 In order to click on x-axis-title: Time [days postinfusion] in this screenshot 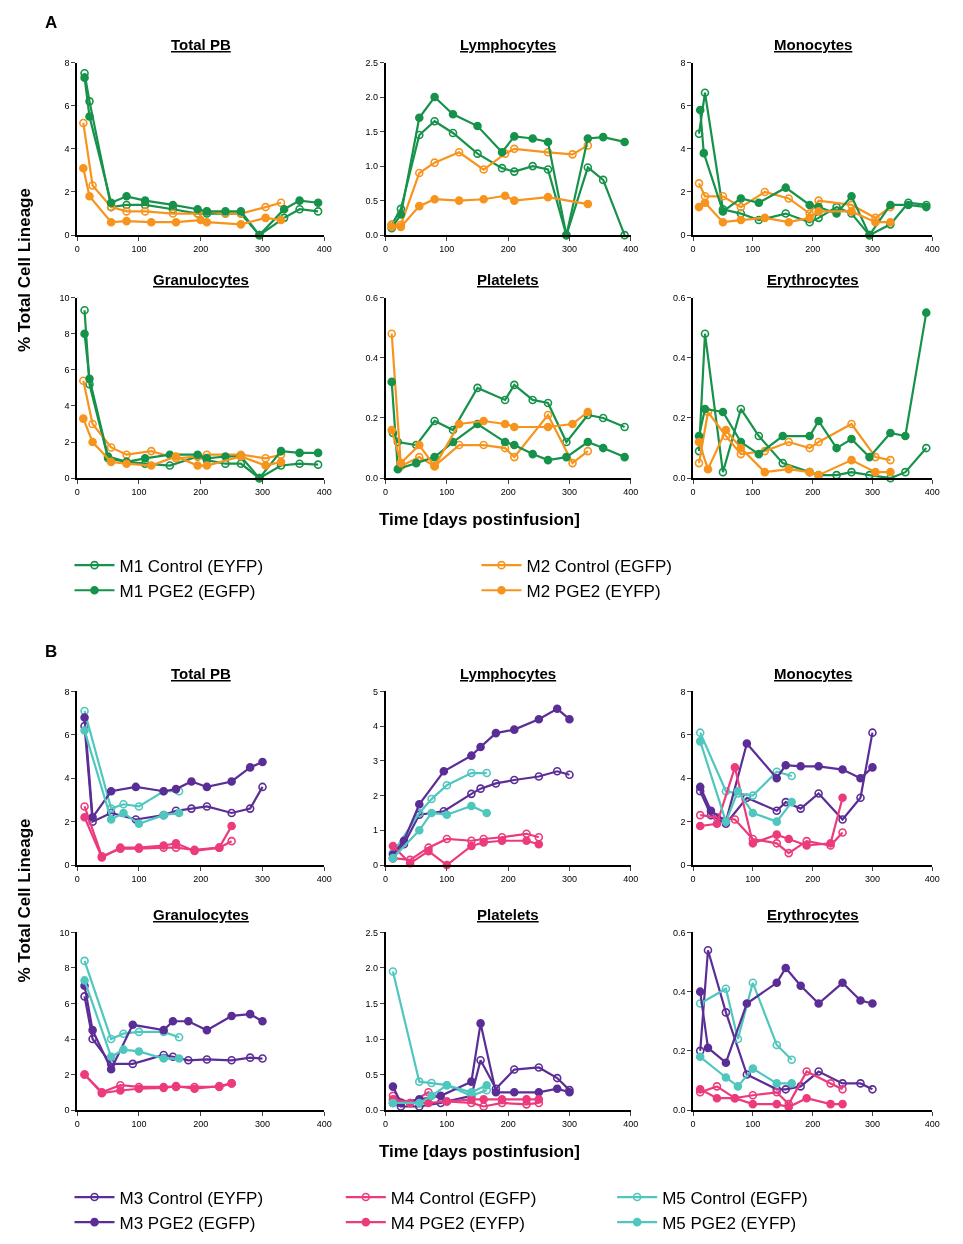, I will do `click(479, 1151)`.